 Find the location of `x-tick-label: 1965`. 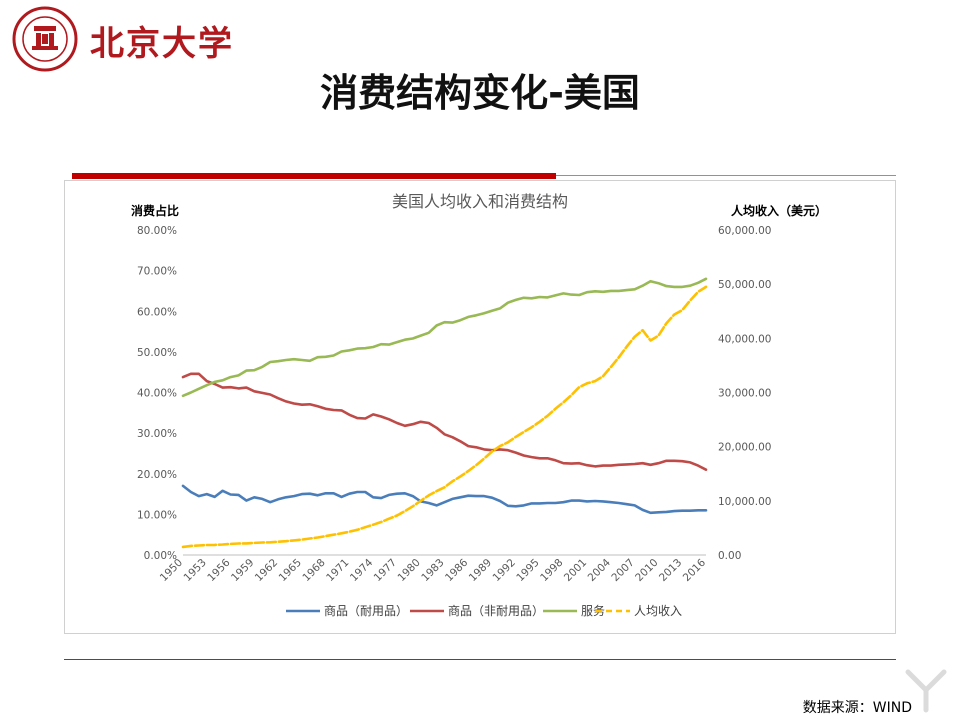

x-tick-label: 1965 is located at coordinates (290, 570).